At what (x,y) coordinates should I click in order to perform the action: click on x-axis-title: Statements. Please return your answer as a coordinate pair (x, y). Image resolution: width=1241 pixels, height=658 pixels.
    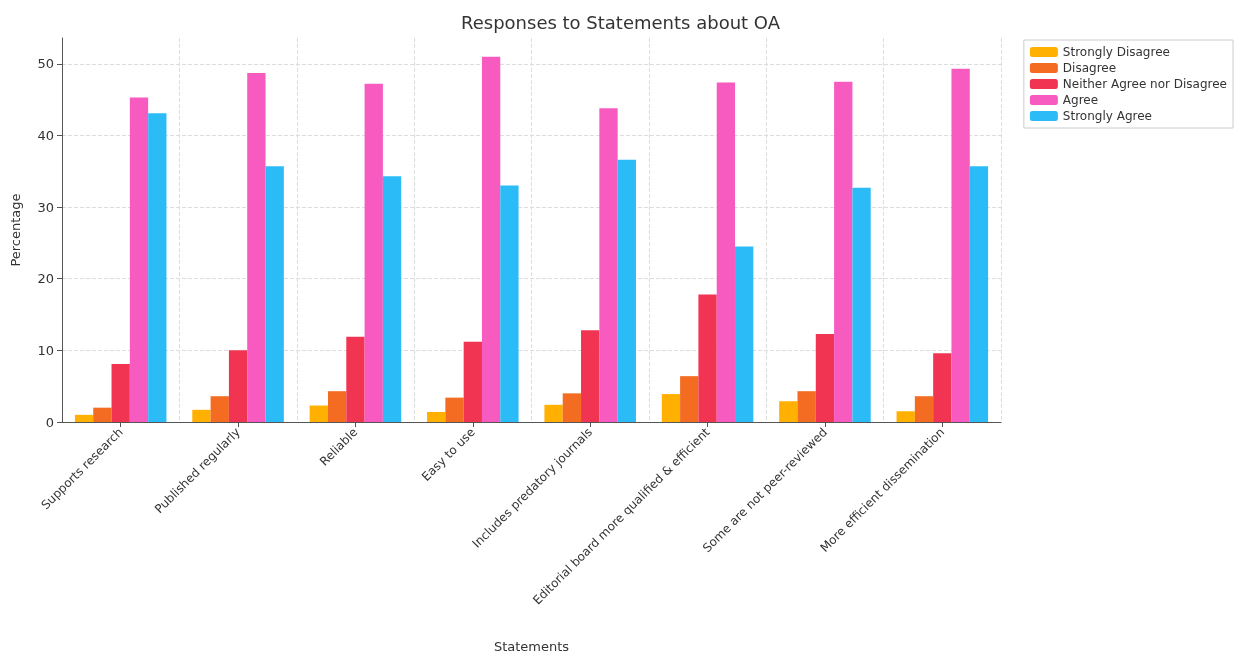
    Looking at the image, I should click on (531, 646).